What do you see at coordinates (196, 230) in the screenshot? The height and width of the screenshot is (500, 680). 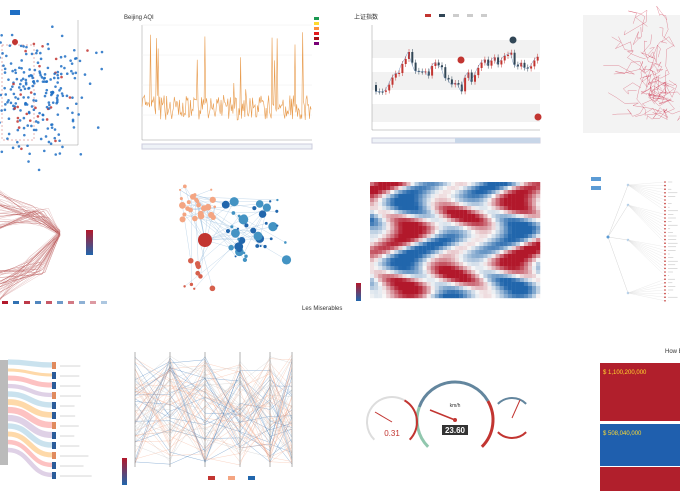 I see `edge` at bounding box center [196, 230].